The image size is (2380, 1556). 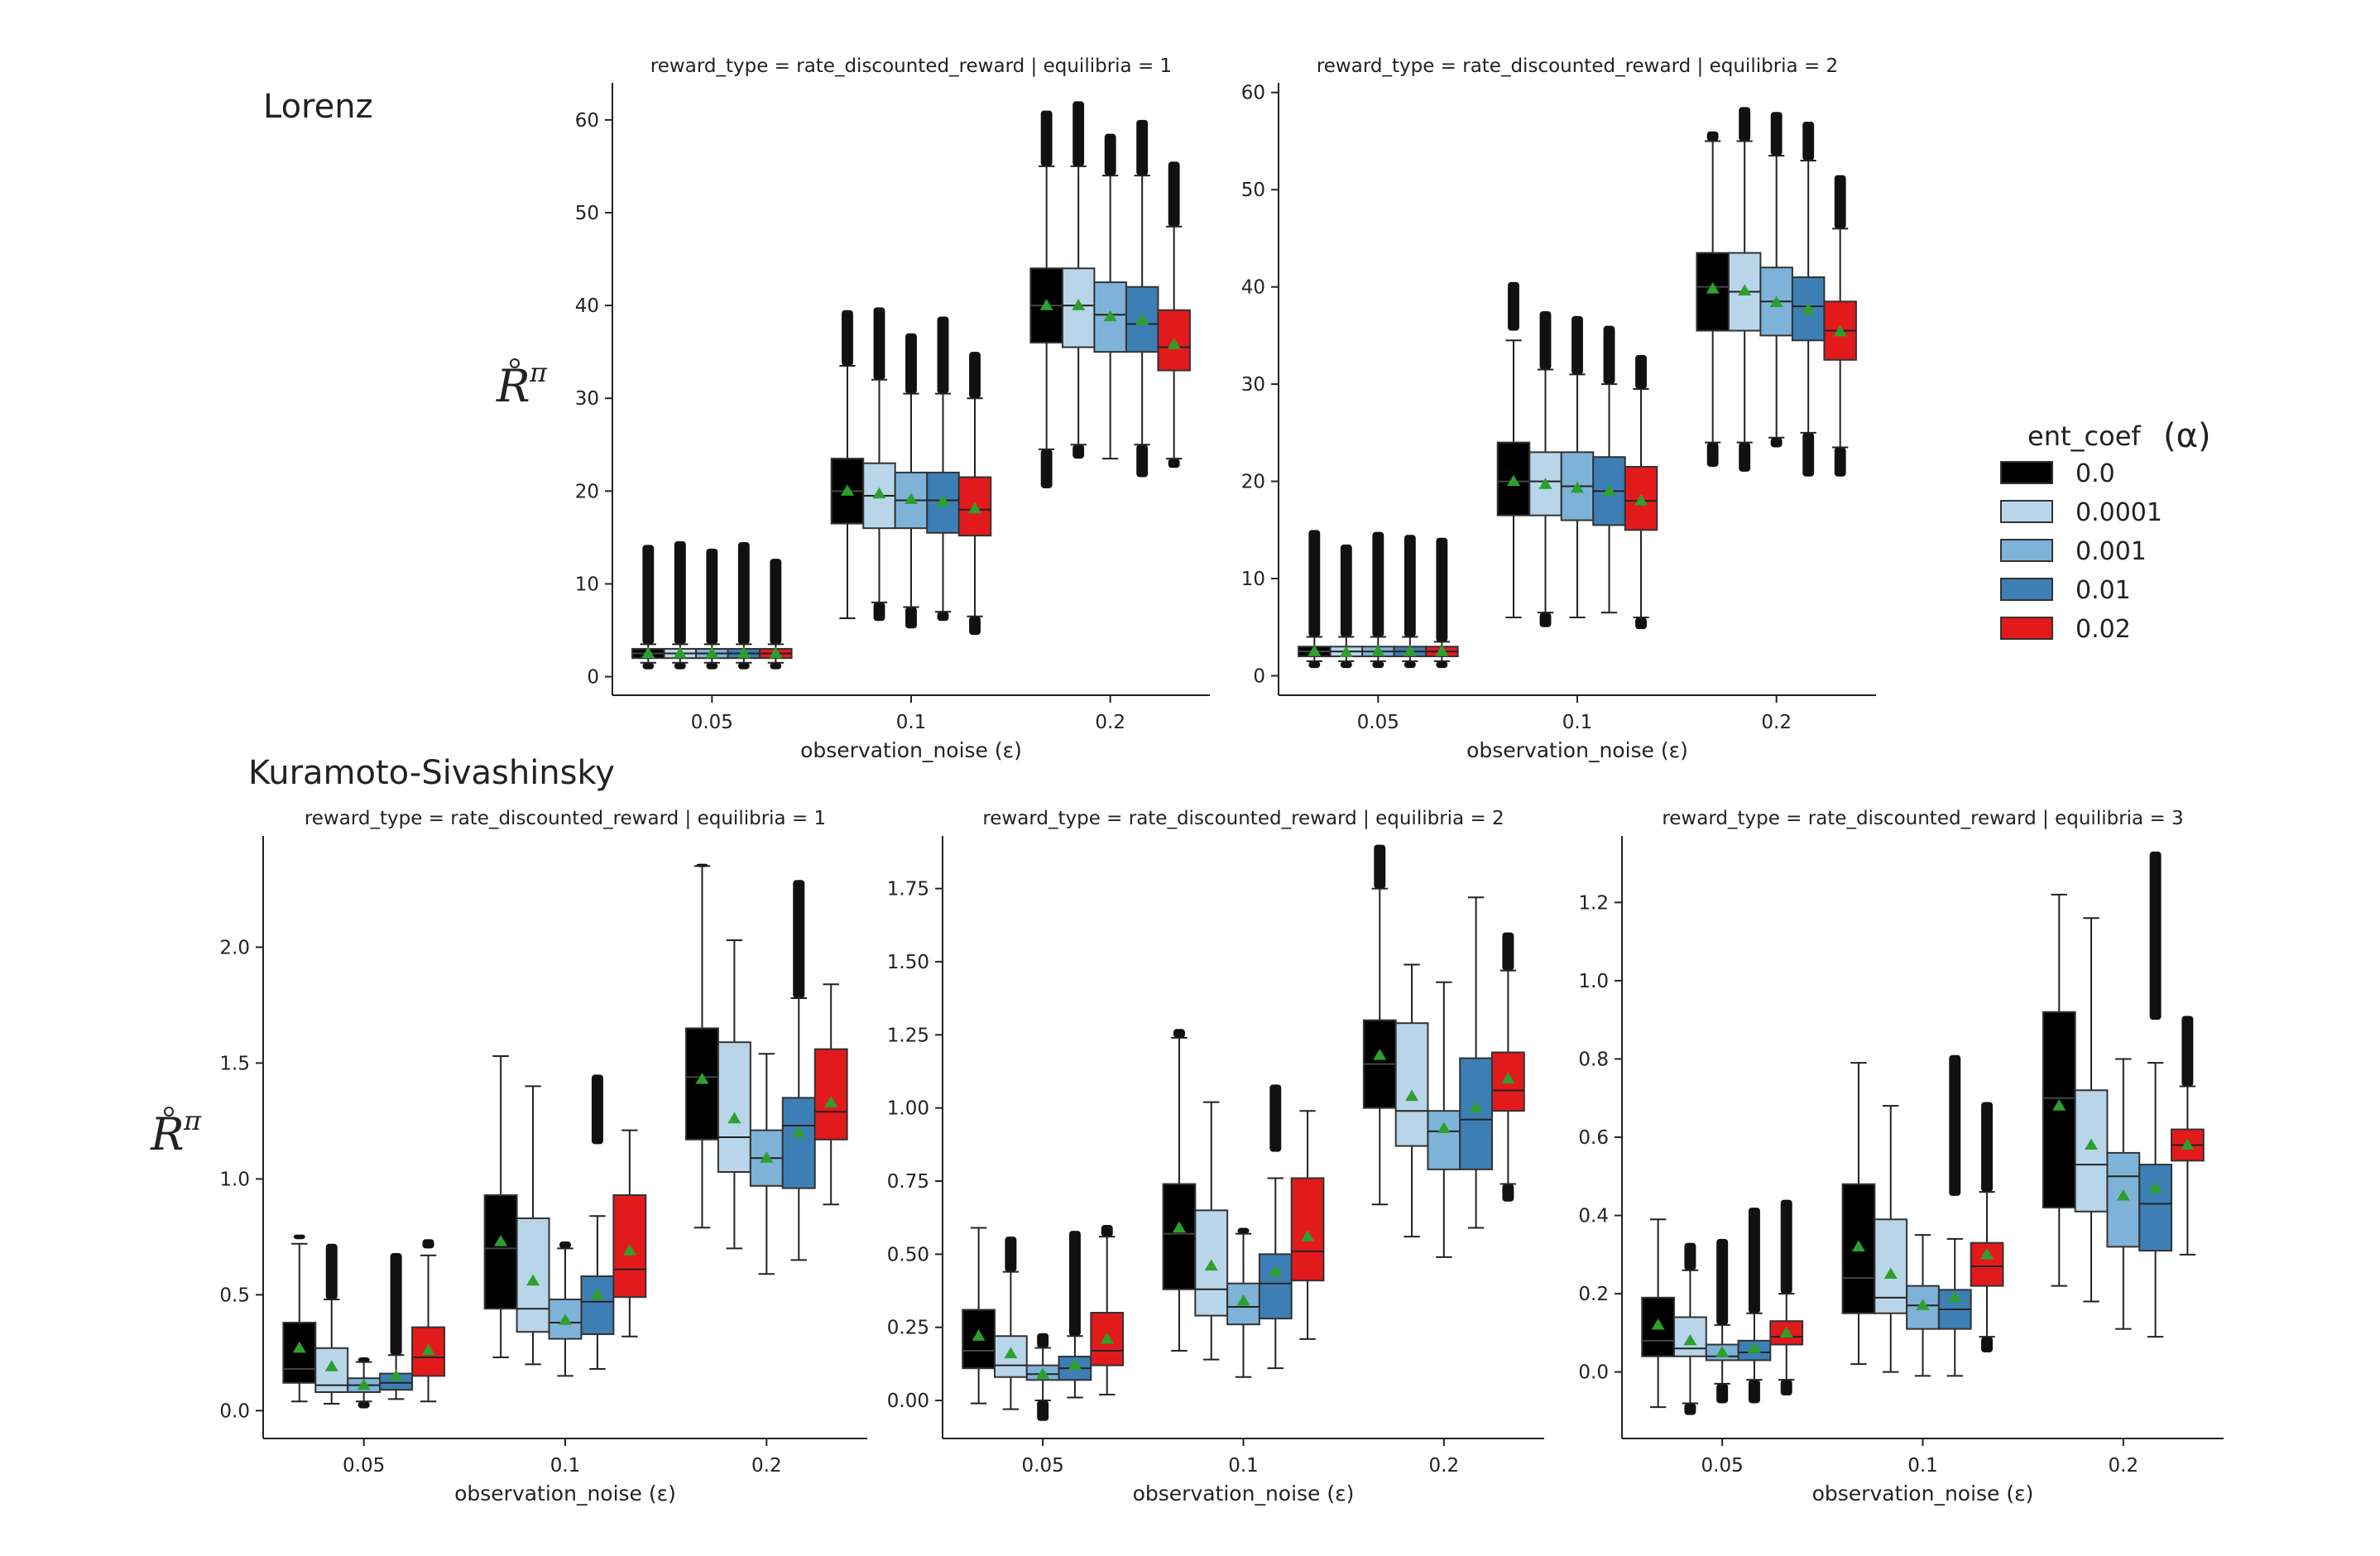 I want to click on y-tick-label: 2.0, so click(x=234, y=947).